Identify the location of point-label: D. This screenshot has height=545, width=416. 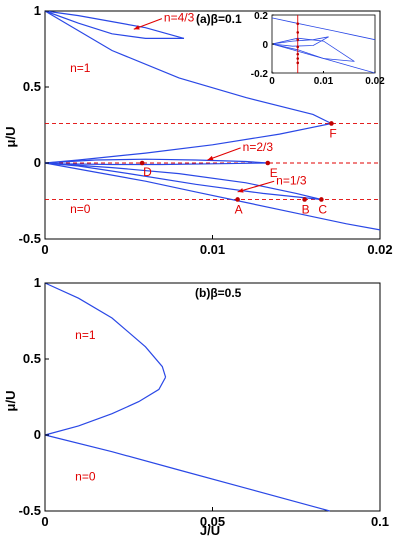
(147, 172).